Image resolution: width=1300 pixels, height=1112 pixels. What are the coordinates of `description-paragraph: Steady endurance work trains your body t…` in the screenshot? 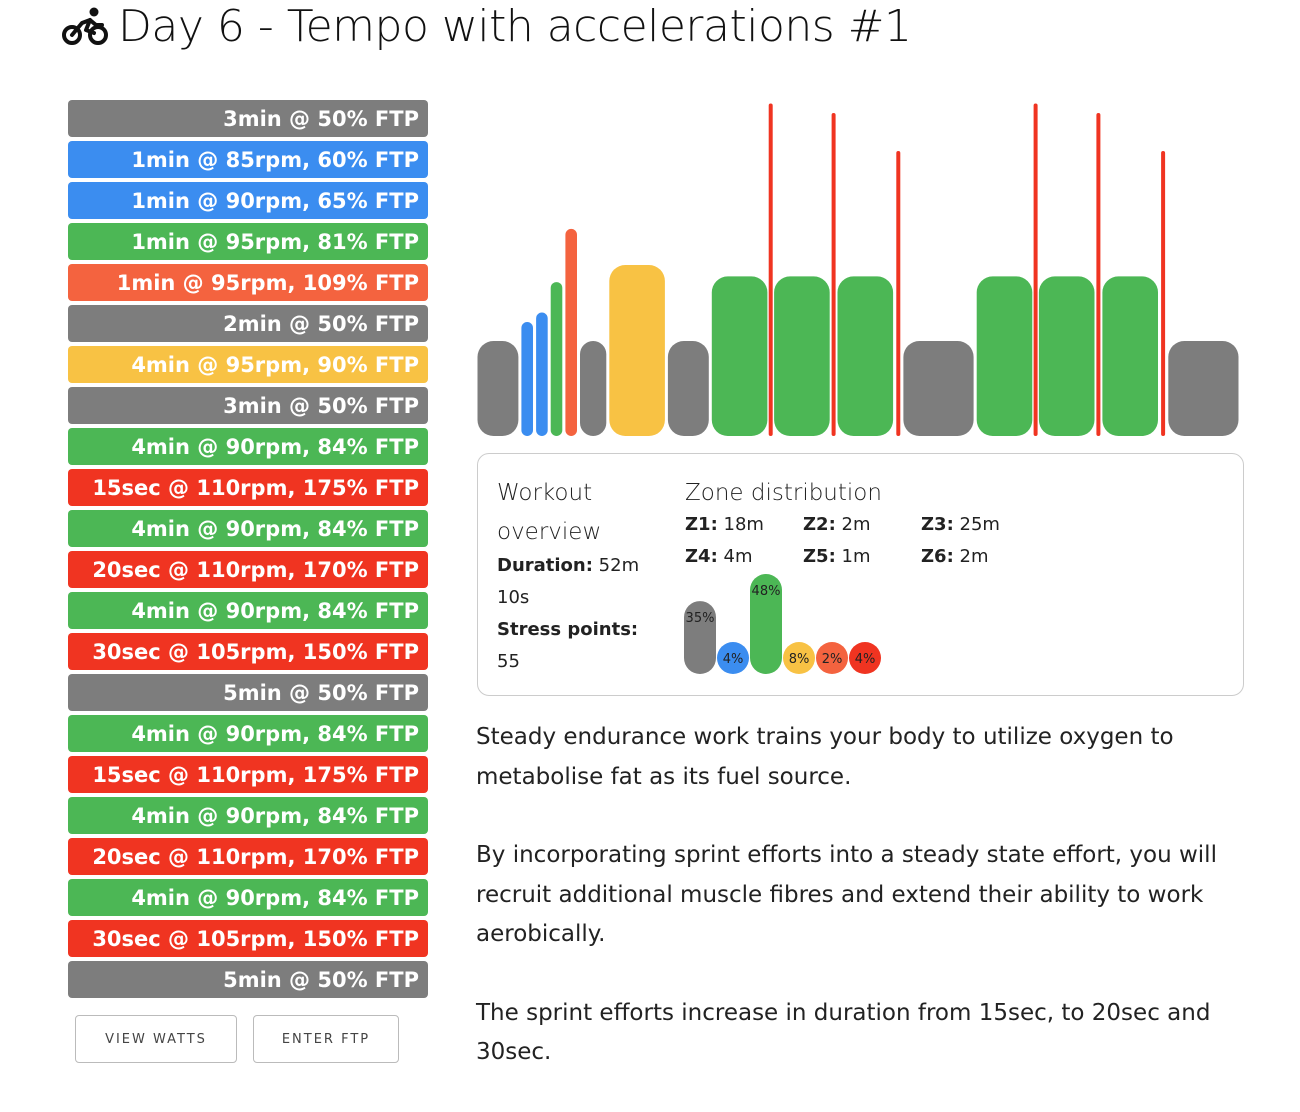 It's located at (825, 757).